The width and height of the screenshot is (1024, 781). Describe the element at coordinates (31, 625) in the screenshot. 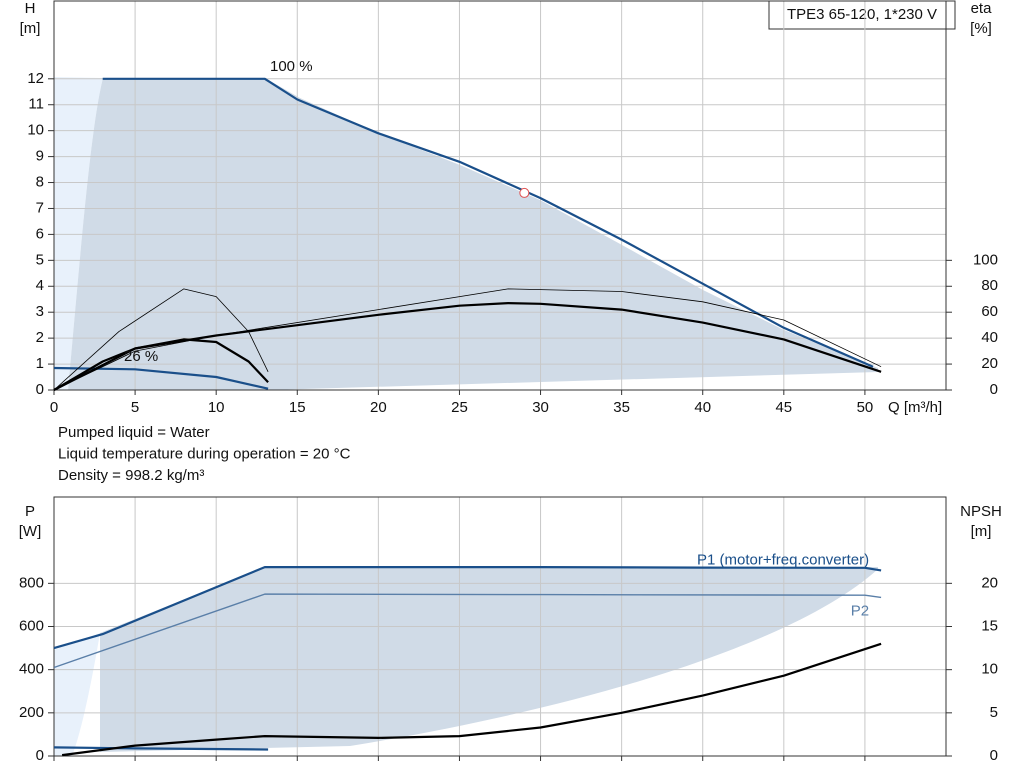

I see `y-tick-label: 600` at that location.